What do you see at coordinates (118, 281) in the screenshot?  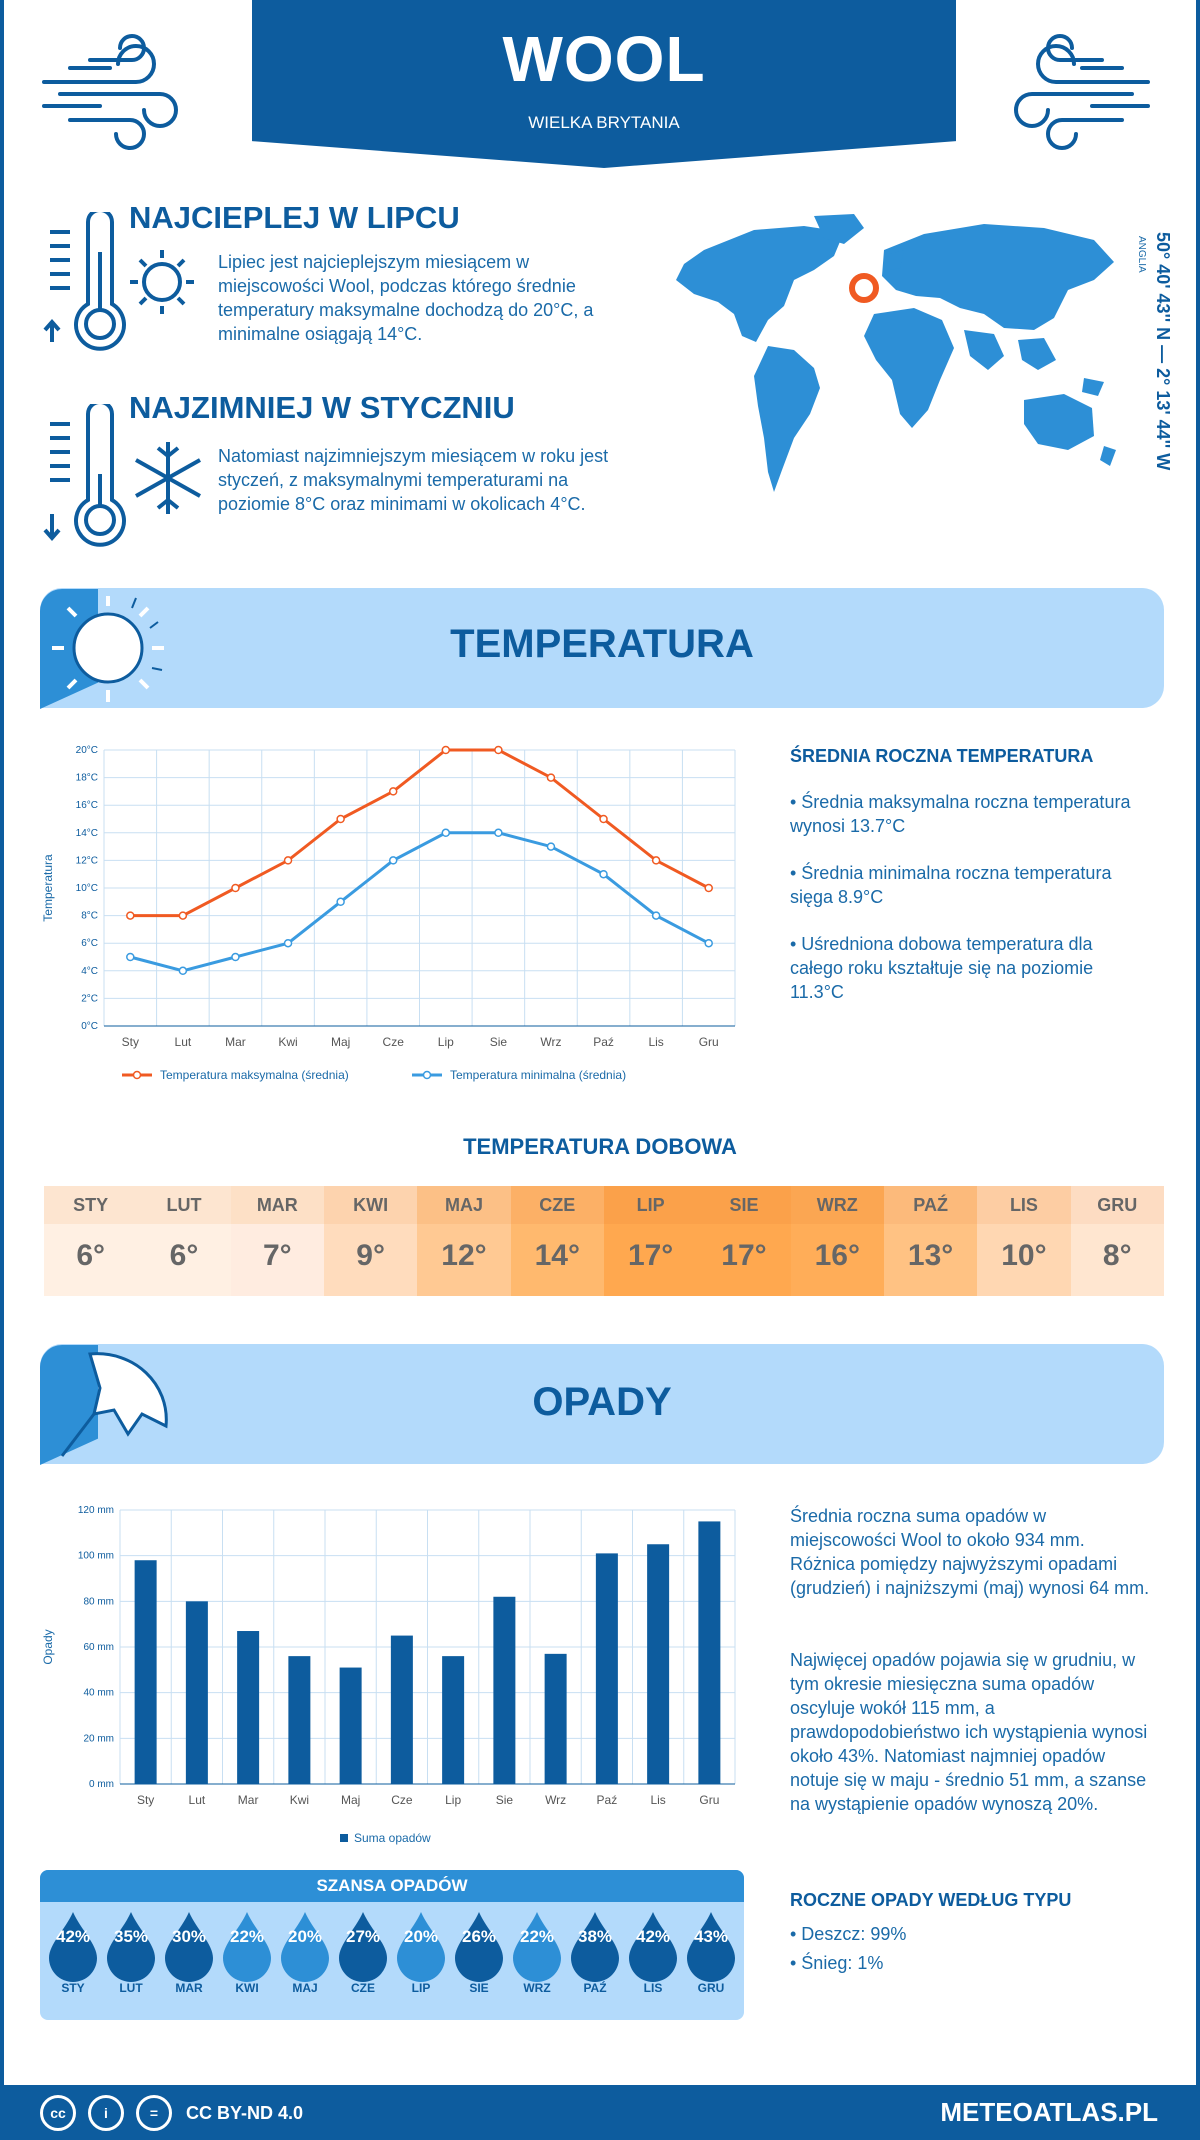 I see `thermometer-hot-icon` at bounding box center [118, 281].